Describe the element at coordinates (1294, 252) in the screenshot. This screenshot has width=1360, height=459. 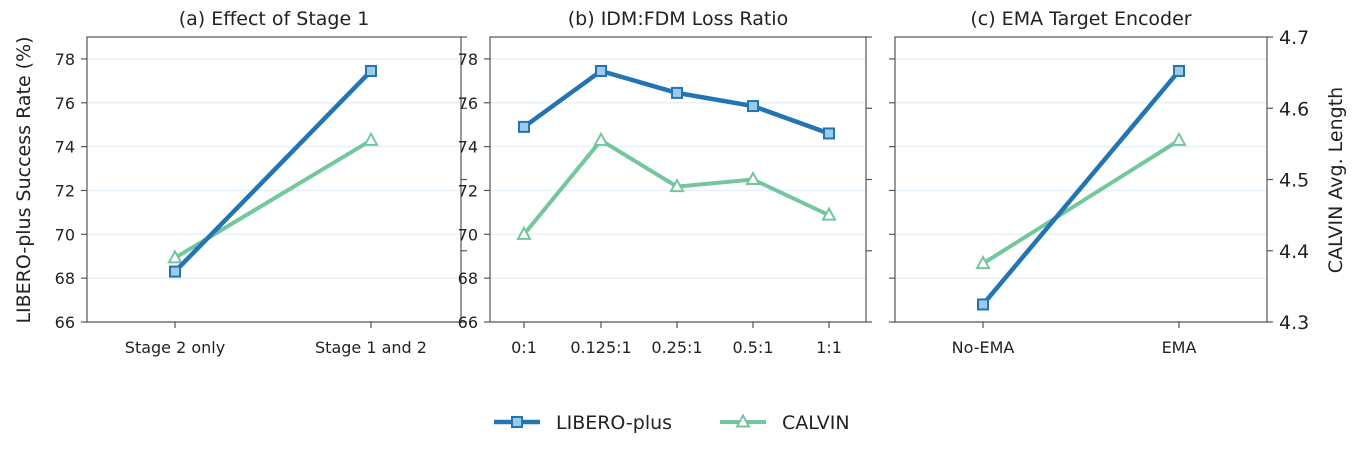
I see `y2-tick-label: 4.4` at that location.